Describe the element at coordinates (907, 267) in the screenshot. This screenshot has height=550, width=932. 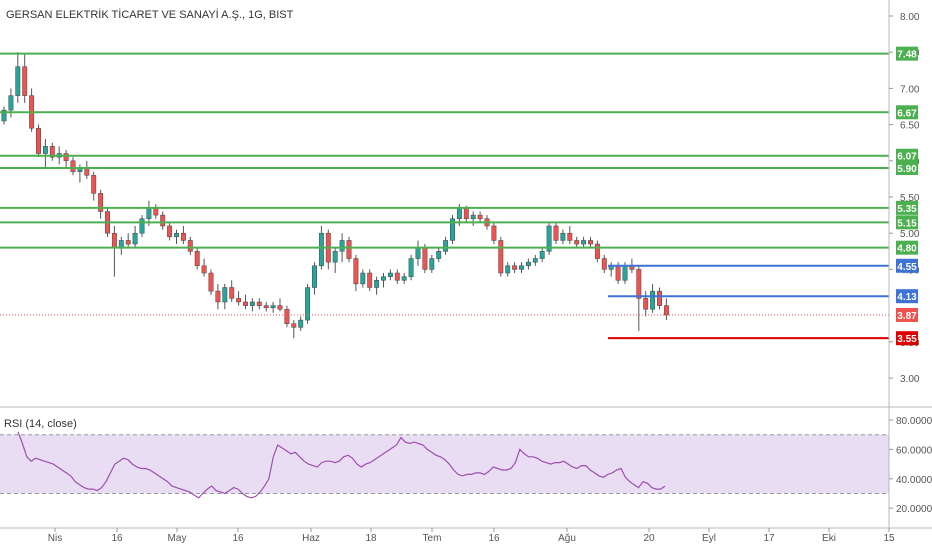
I see `level-label: 4.55` at that location.